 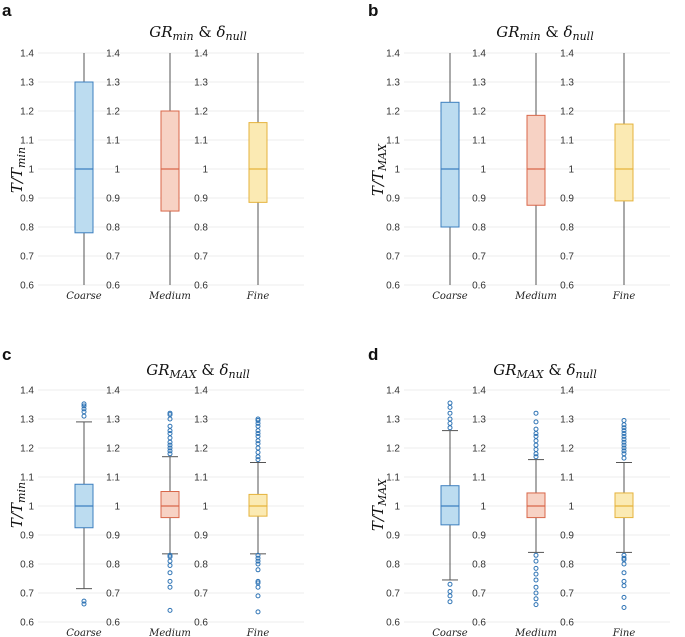 What do you see at coordinates (587, 374) in the screenshot?
I see `title-delta-sub: null` at bounding box center [587, 374].